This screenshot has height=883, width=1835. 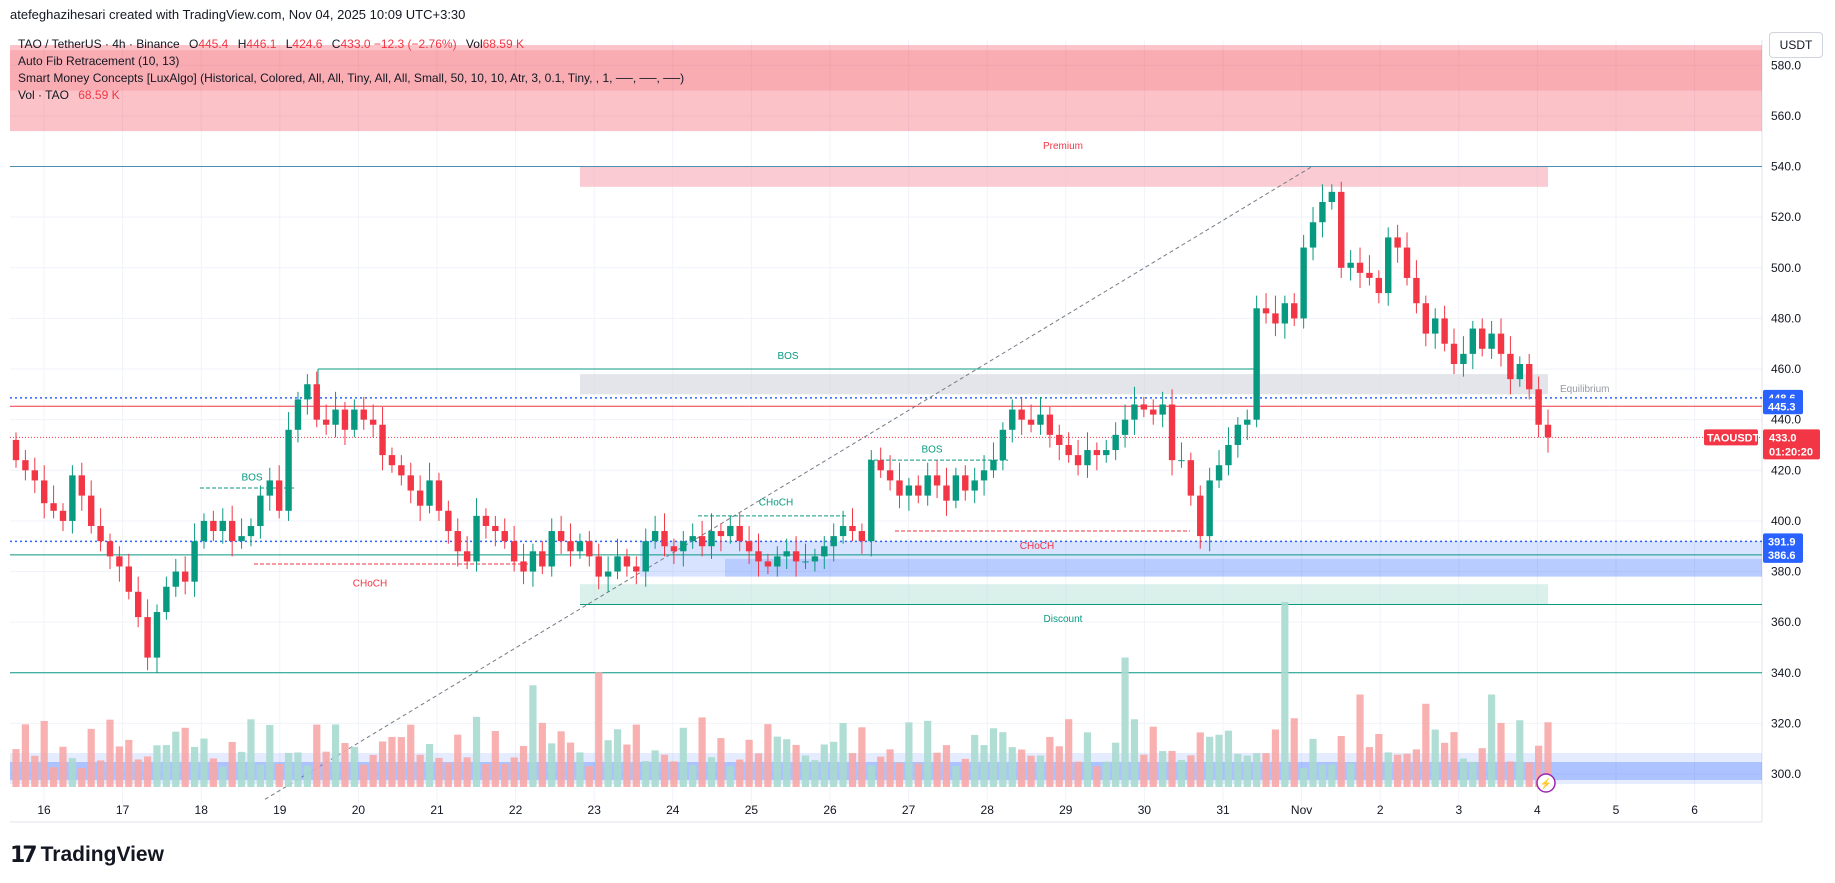 I want to click on close-value: 433.0, so click(x=355, y=44).